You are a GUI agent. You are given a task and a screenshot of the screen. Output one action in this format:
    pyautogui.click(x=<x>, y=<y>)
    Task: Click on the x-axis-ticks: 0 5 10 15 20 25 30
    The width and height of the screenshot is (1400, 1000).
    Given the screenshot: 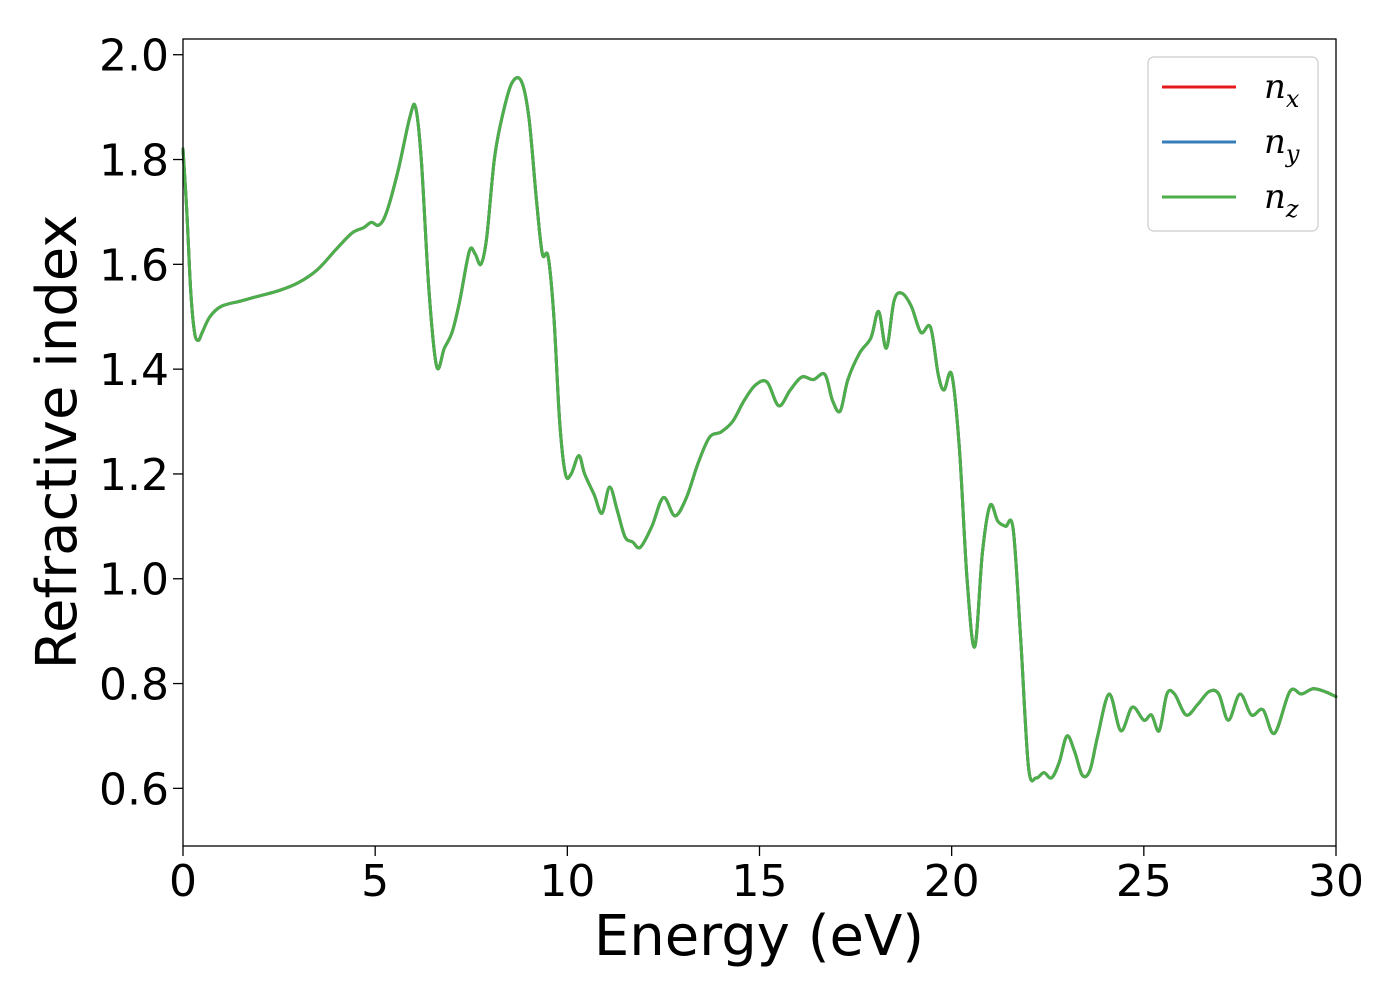 What is the action you would take?
    pyautogui.click(x=766, y=876)
    